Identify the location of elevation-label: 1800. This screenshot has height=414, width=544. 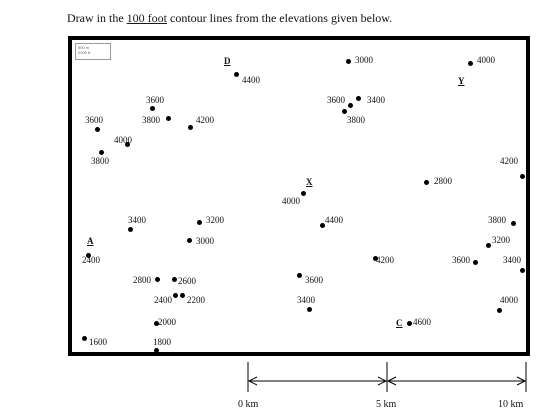
(162, 342).